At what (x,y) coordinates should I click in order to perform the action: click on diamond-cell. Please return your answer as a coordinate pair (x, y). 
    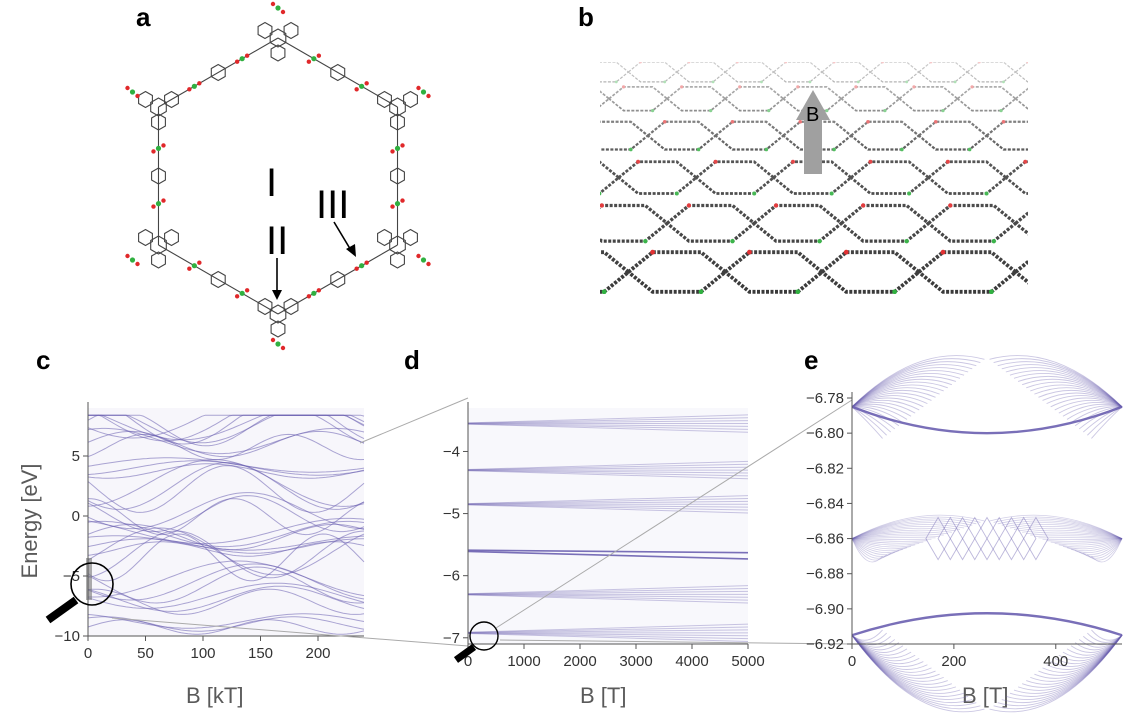
    Looking at the image, I should click on (1036, 538).